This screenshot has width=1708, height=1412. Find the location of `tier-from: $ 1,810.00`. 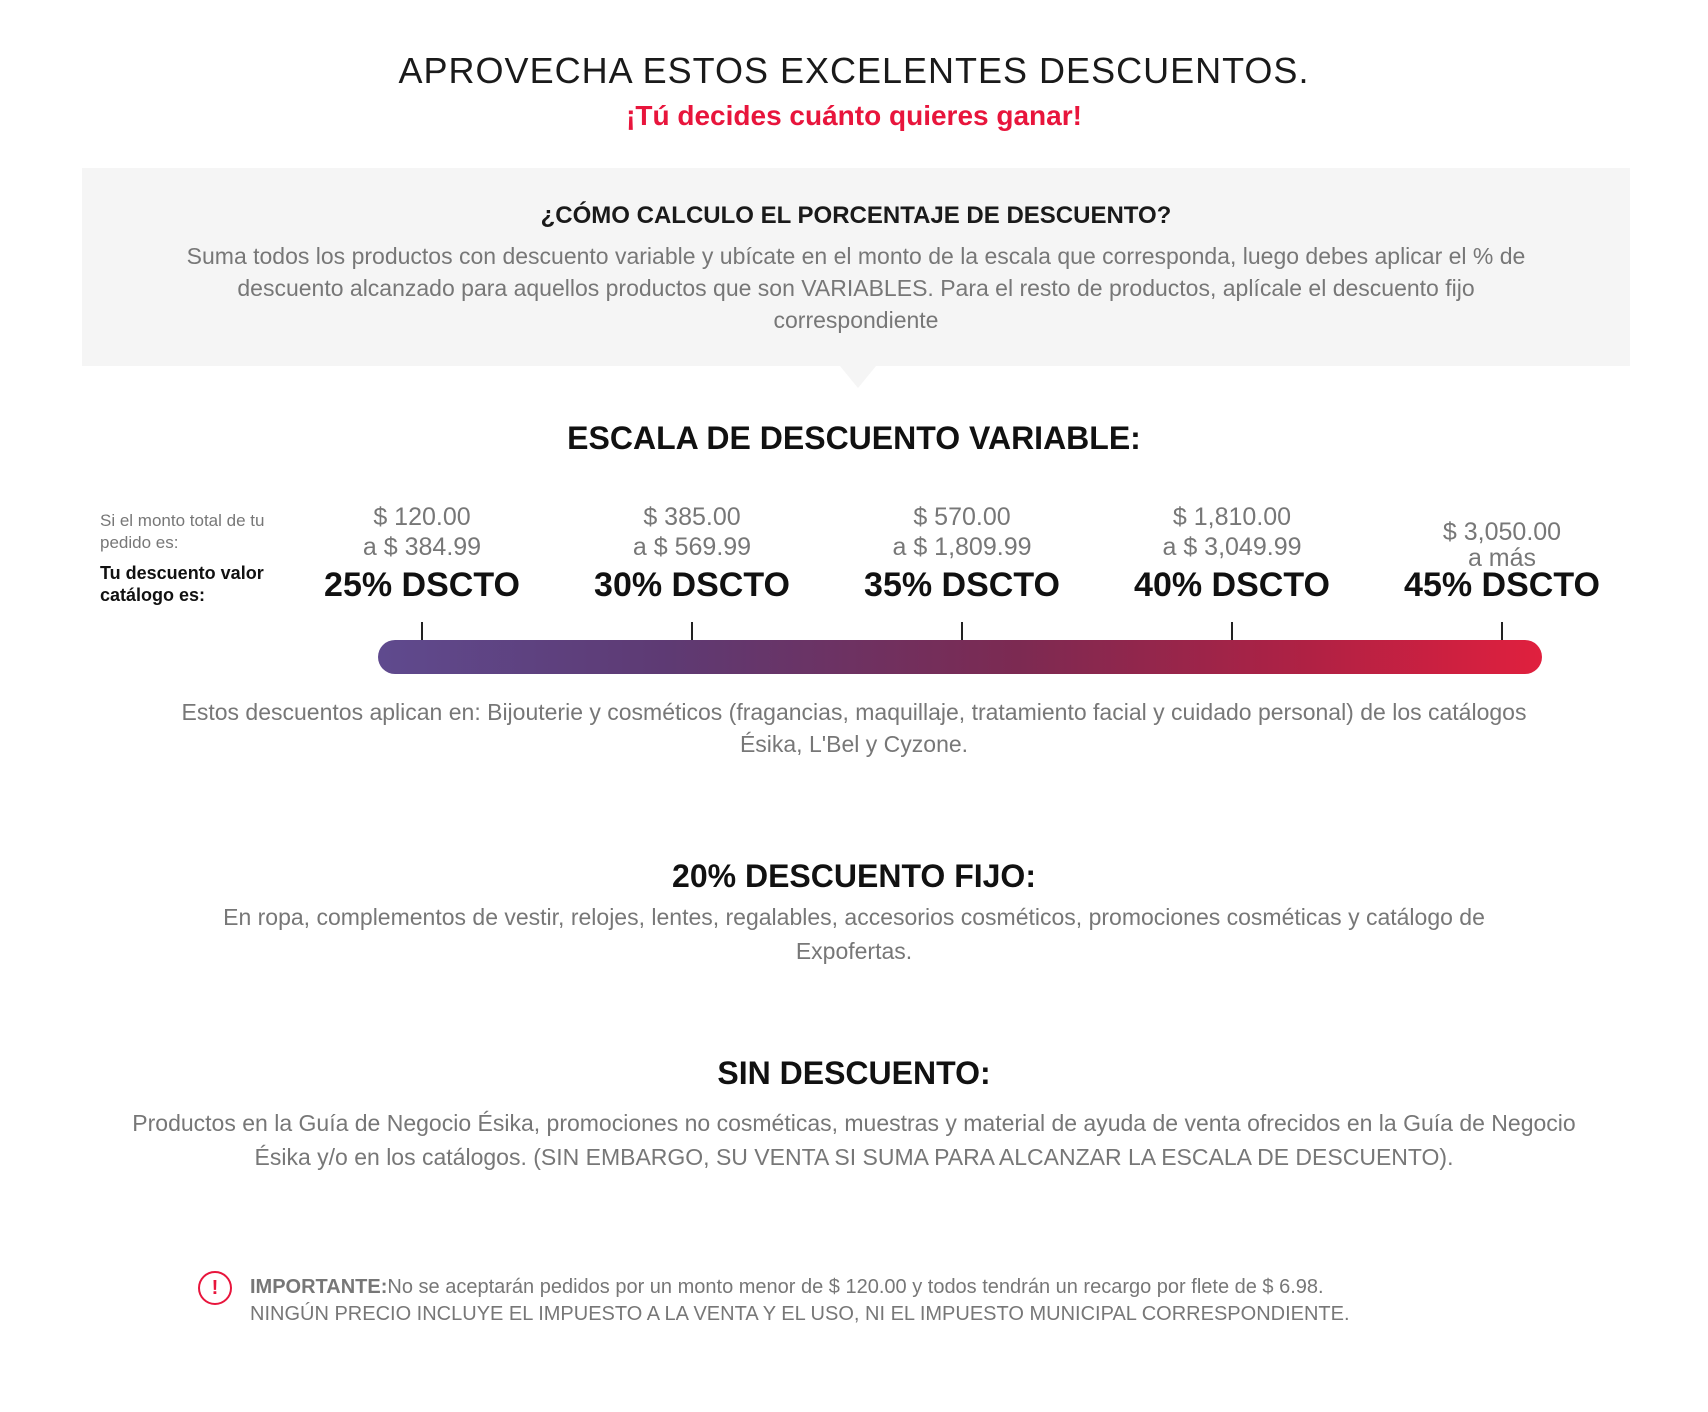

tier-from: $ 1,810.00 is located at coordinates (1232, 517).